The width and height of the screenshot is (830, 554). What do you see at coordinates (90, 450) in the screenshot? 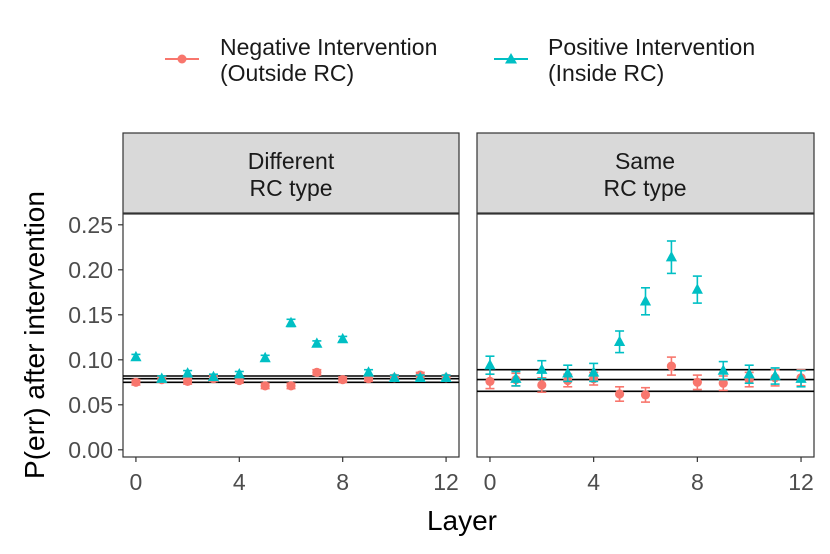
I see `y-tick-label: 0.00` at bounding box center [90, 450].